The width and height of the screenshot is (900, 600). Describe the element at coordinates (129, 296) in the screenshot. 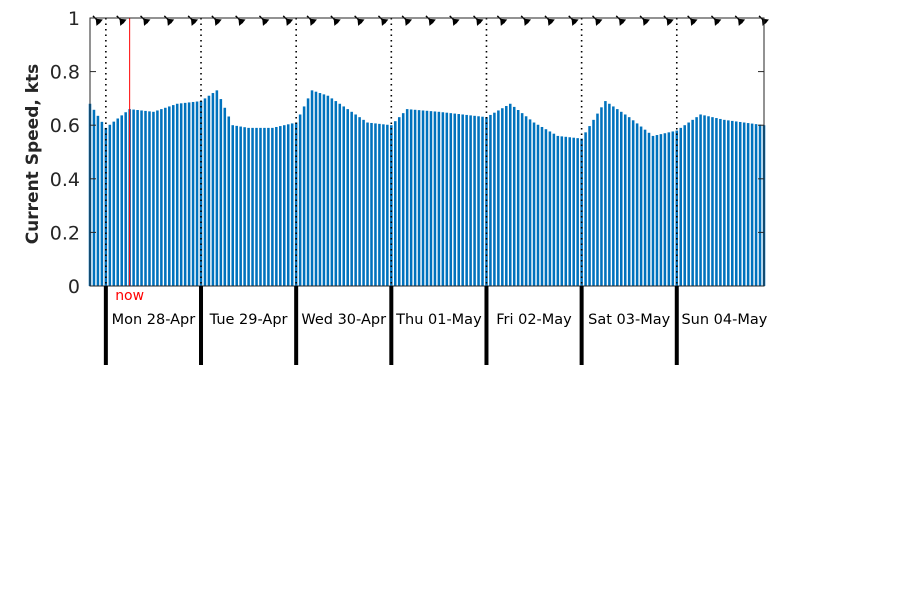

I see `now-label: now` at that location.